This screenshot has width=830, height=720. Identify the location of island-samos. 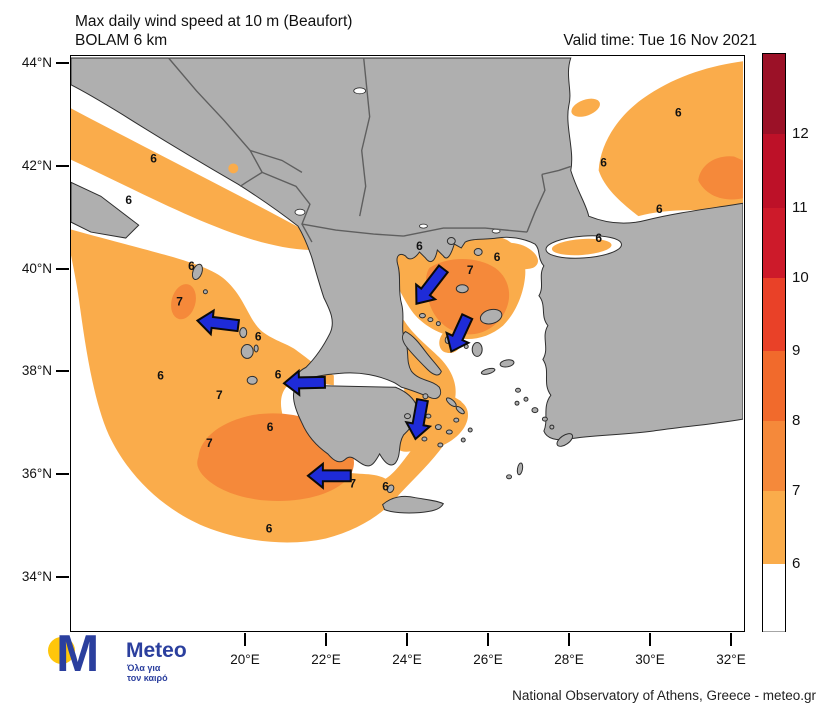
(507, 363).